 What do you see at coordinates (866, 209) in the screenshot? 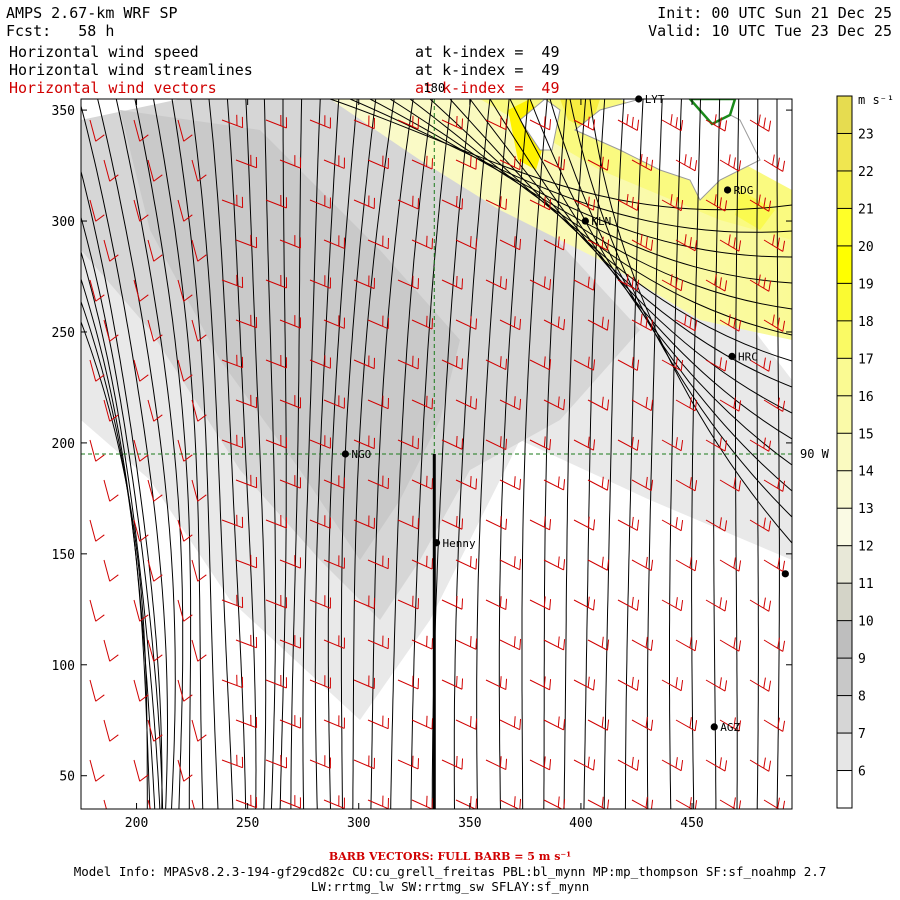
I see `colorbar-label: 21` at bounding box center [866, 209].